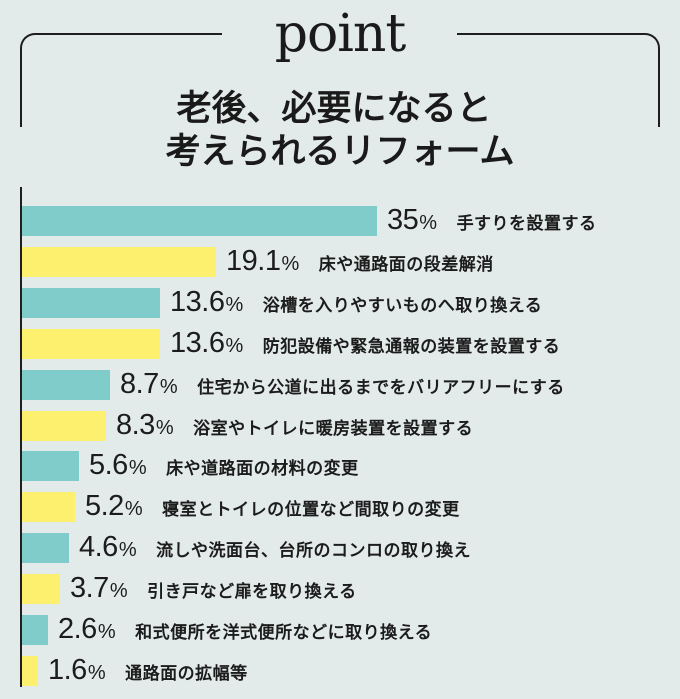 This screenshot has height=699, width=680. Describe the element at coordinates (311, 509) in the screenshot. I see `bar-category-label: 寝室とトイレの位置など間取りの変更` at that location.